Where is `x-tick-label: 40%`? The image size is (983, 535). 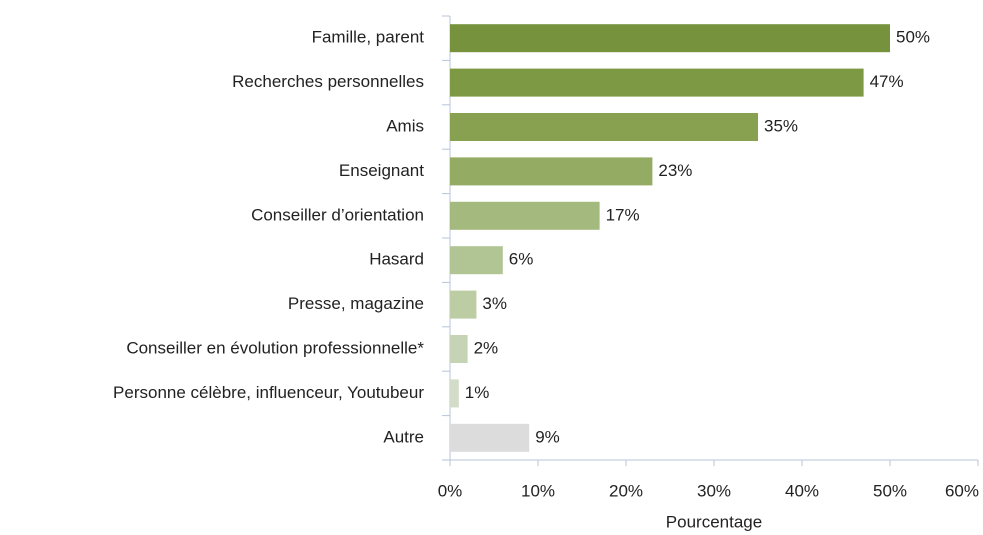
x-tick-label: 40% is located at coordinates (802, 490).